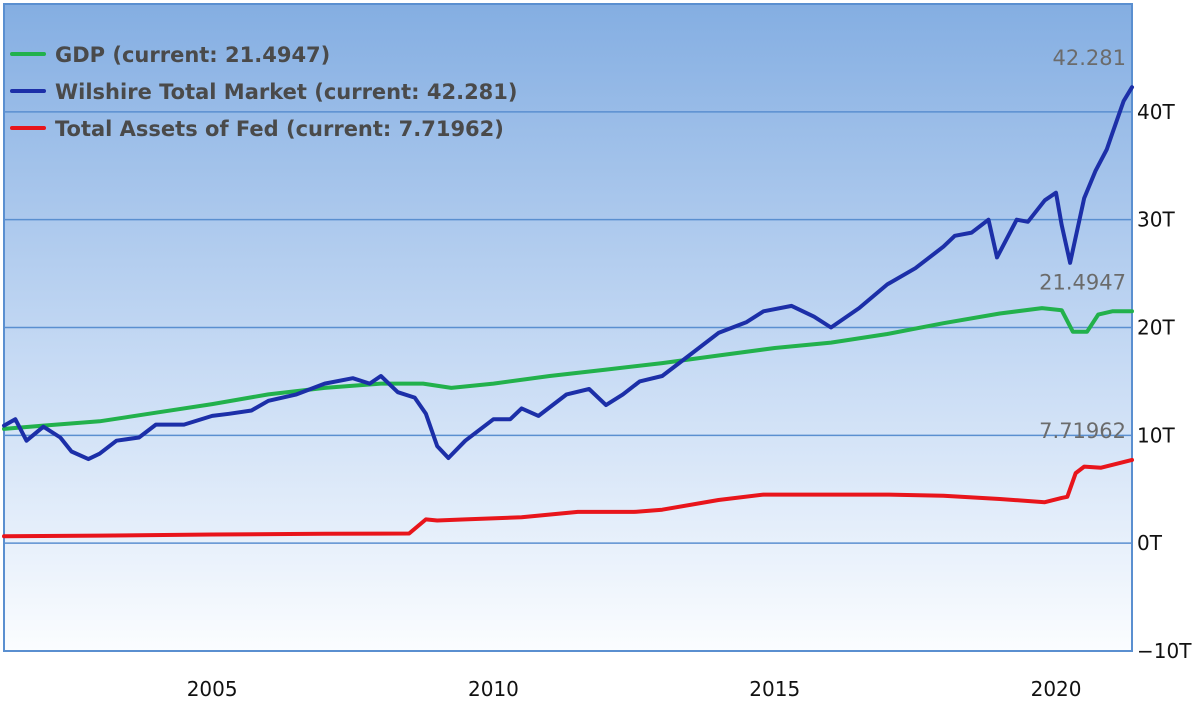 This screenshot has height=705, width=1200. What do you see at coordinates (493, 689) in the screenshot?
I see `x-tick-label: 2010` at bounding box center [493, 689].